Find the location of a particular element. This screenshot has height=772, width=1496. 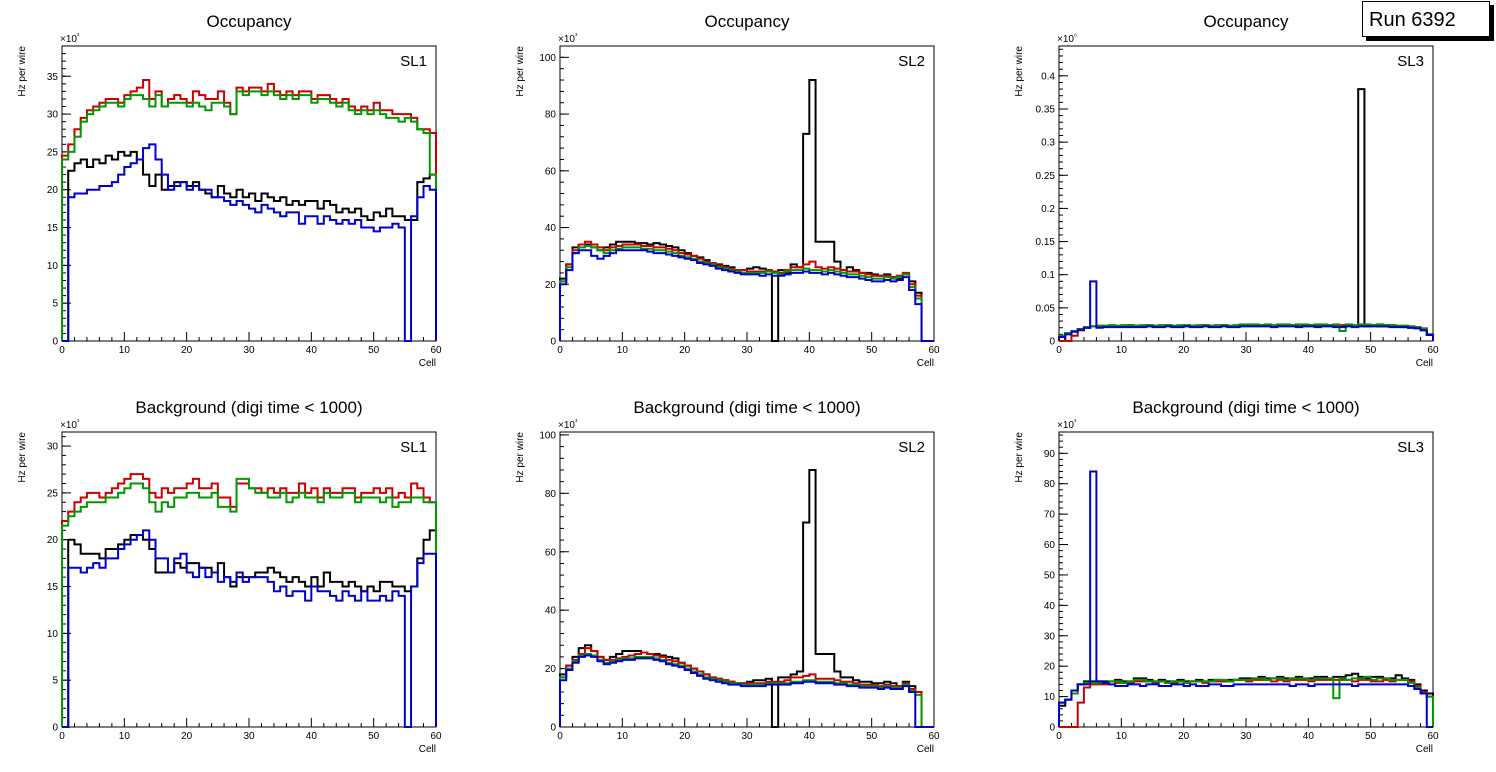

y-tick-label: 70 is located at coordinates (1050, 515).